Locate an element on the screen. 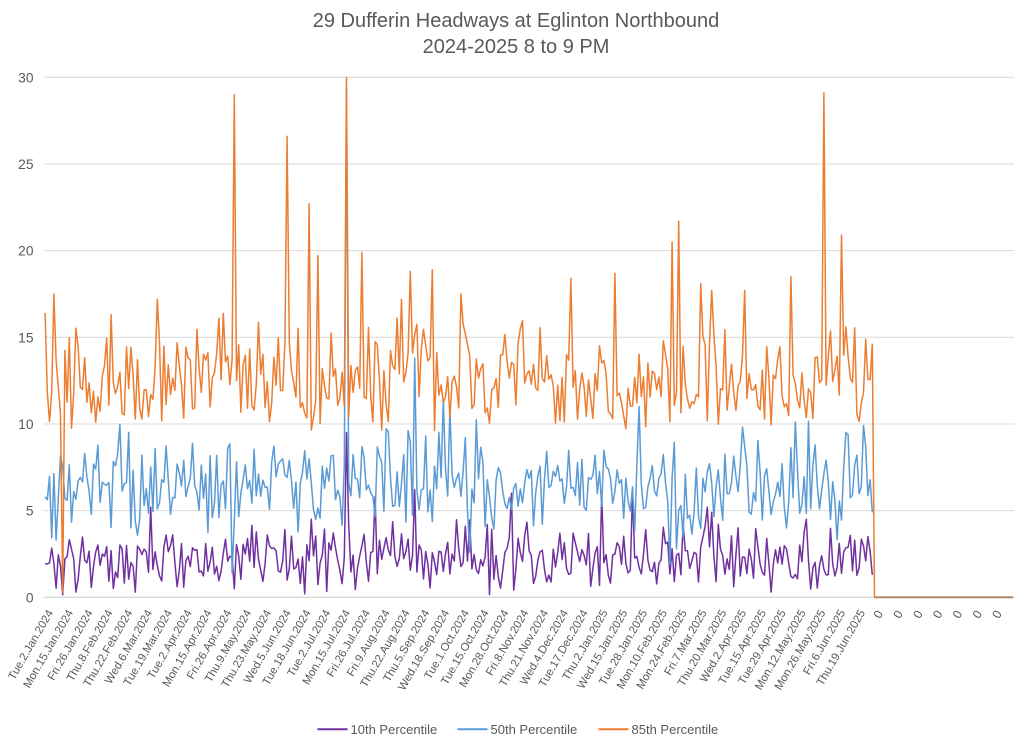  svg-text: 10 is located at coordinates (26, 424).